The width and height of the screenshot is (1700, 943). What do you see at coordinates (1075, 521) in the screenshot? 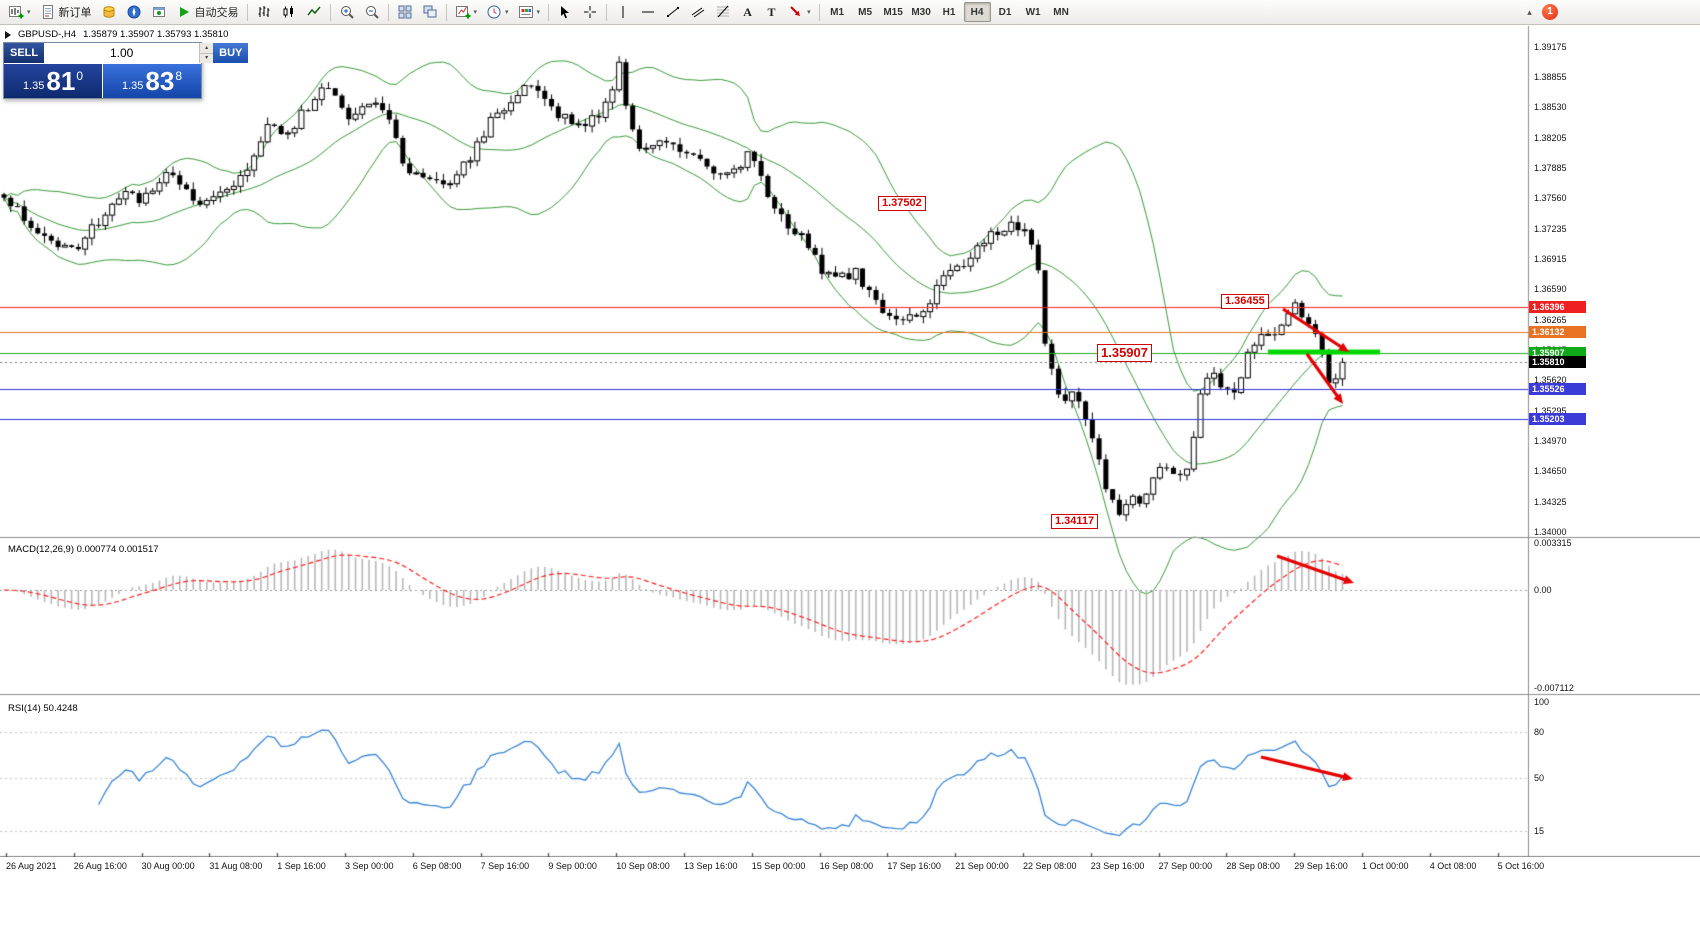
I see `price-annotation: 1.34117` at bounding box center [1075, 521].